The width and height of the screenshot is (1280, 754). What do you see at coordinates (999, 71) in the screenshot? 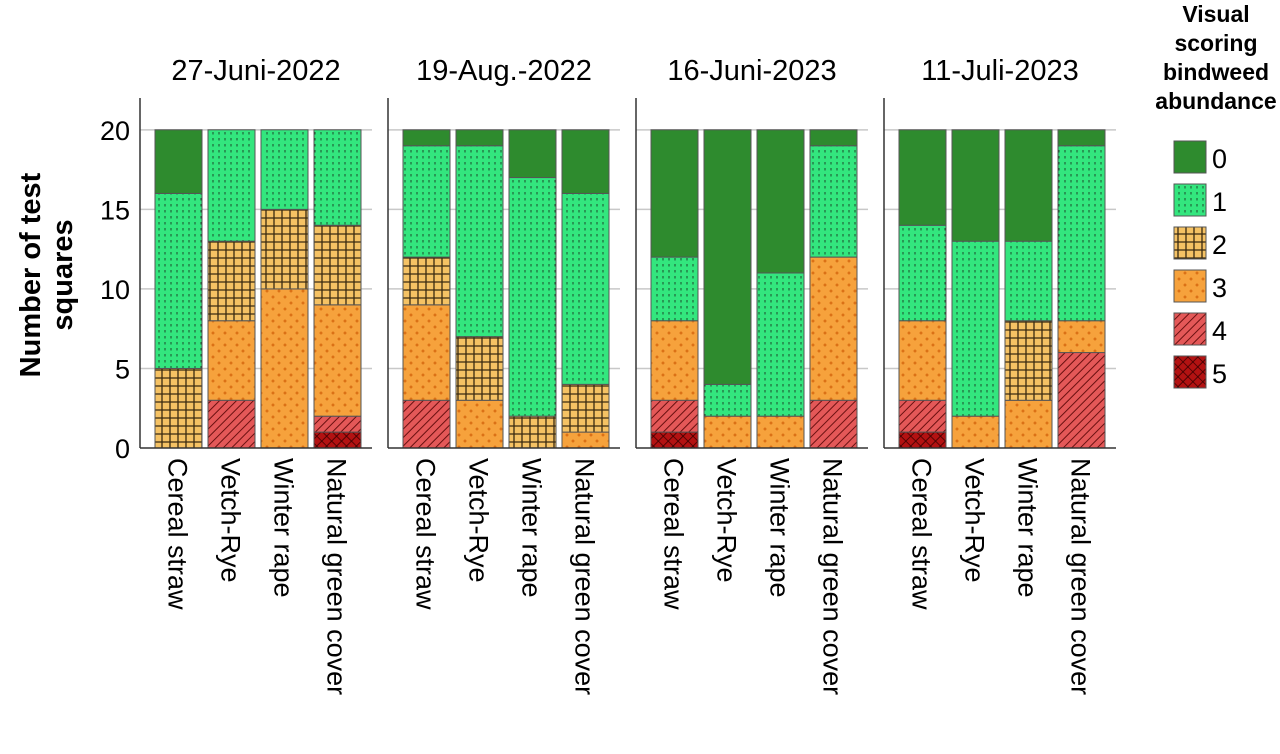
I see `panel-title: 11-Juli-2023` at bounding box center [999, 71].